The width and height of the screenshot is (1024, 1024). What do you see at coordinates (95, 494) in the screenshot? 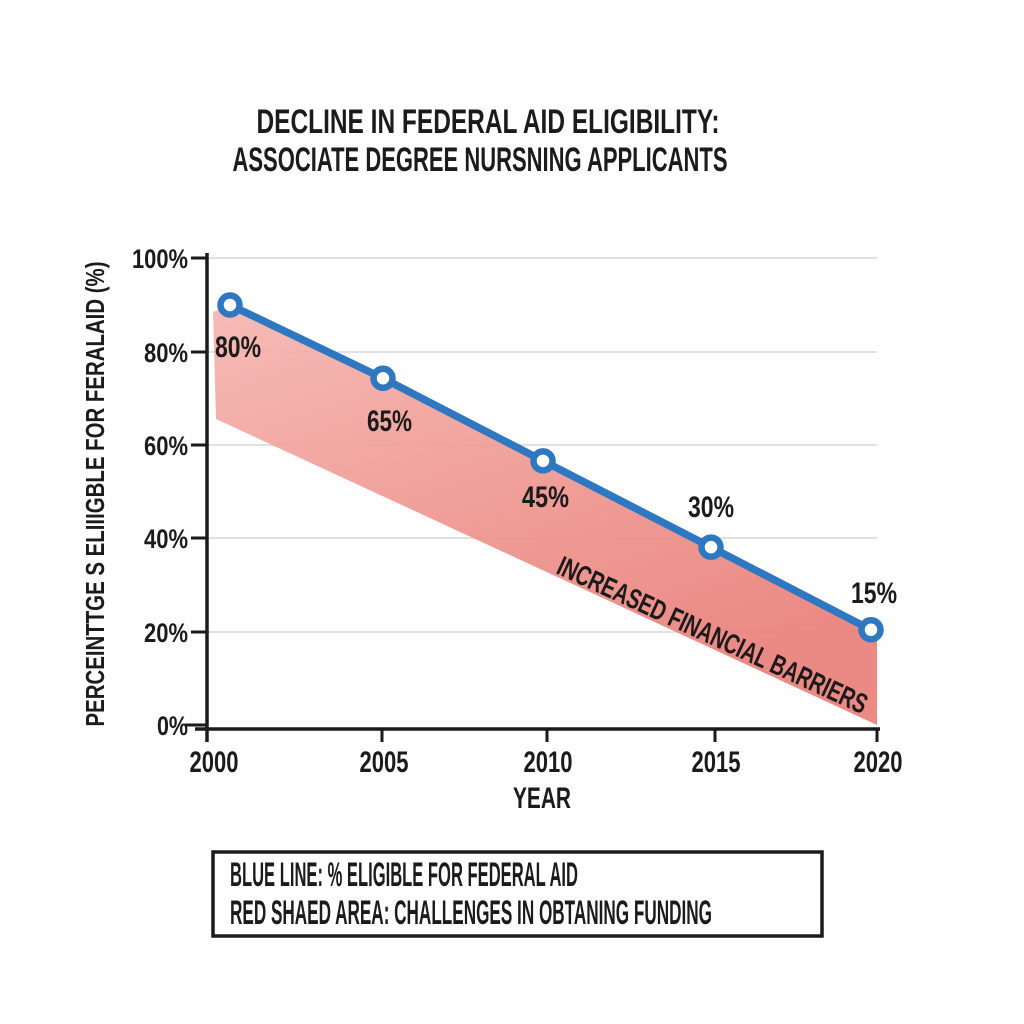
I see `y-axis-label: PERCEINTTGE S ELIIIGBLE FOR FERALAID (%)` at bounding box center [95, 494].